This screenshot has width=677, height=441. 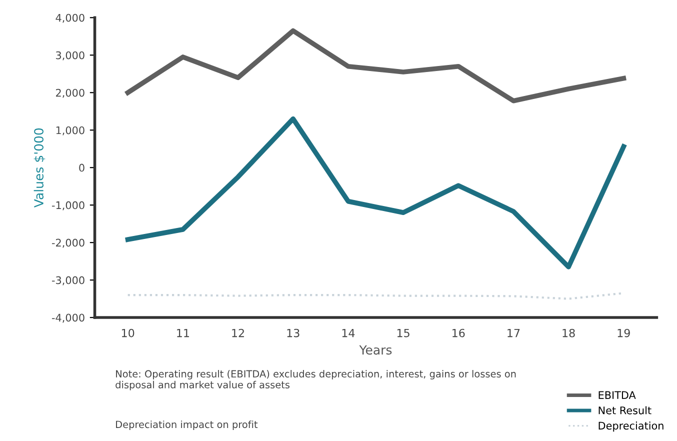 What do you see at coordinates (187, 425) in the screenshot?
I see `text: Depreciation impact on profit` at bounding box center [187, 425].